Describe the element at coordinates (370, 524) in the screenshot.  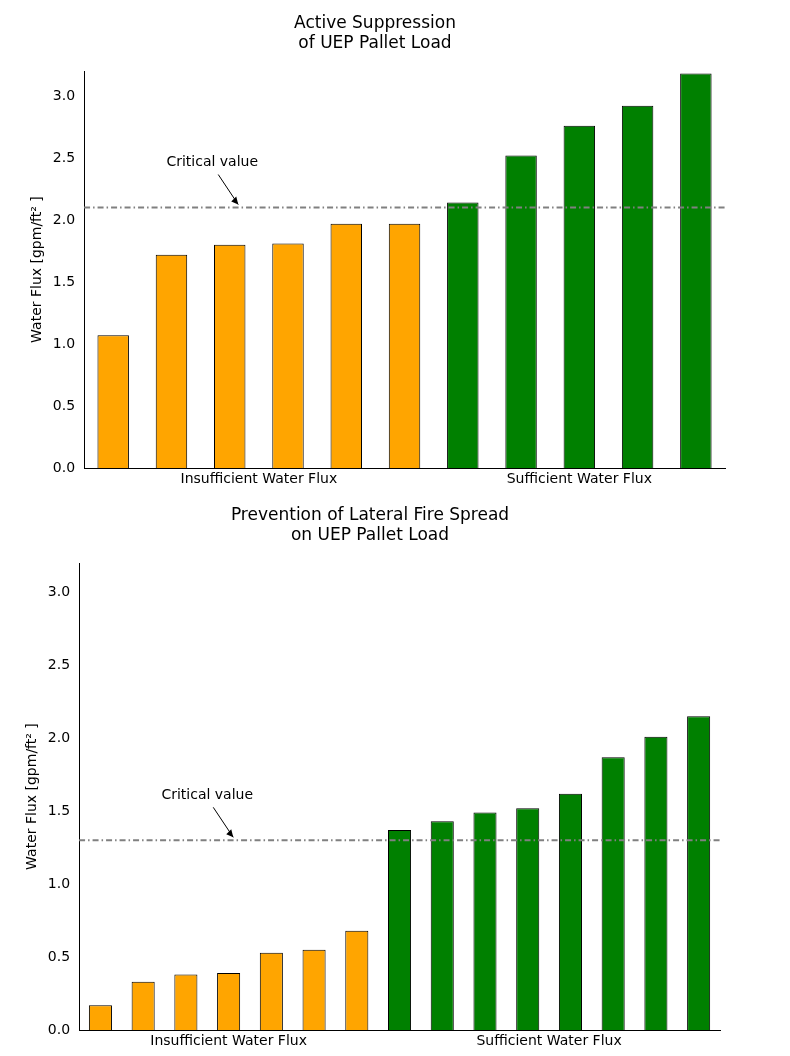
I see `chart-title: Prevention of Lateral Fire Spread on UEP Pallet Load` at that location.